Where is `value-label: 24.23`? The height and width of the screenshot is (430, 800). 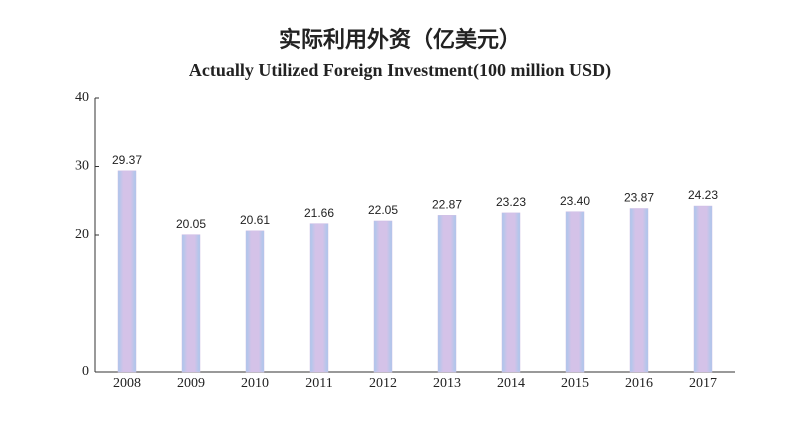 value-label: 24.23 is located at coordinates (703, 195).